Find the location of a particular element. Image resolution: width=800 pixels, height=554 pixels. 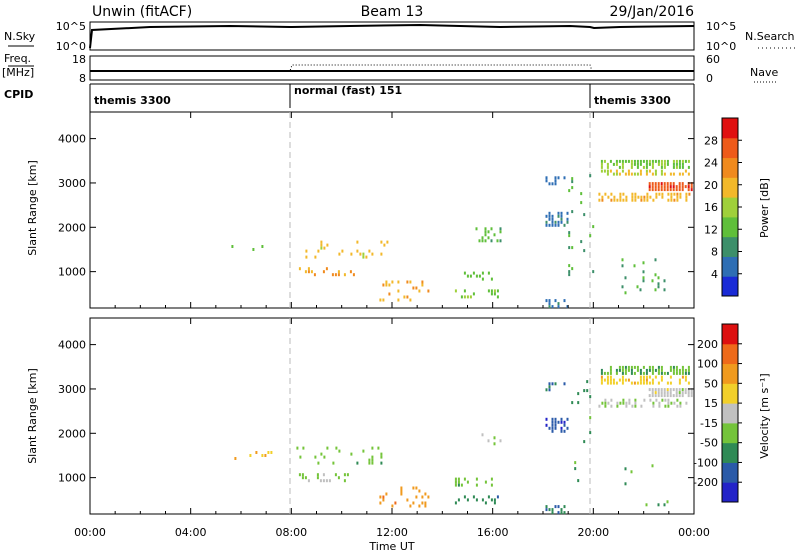

colorbar-tick-label: -200 is located at coordinates (705, 482).